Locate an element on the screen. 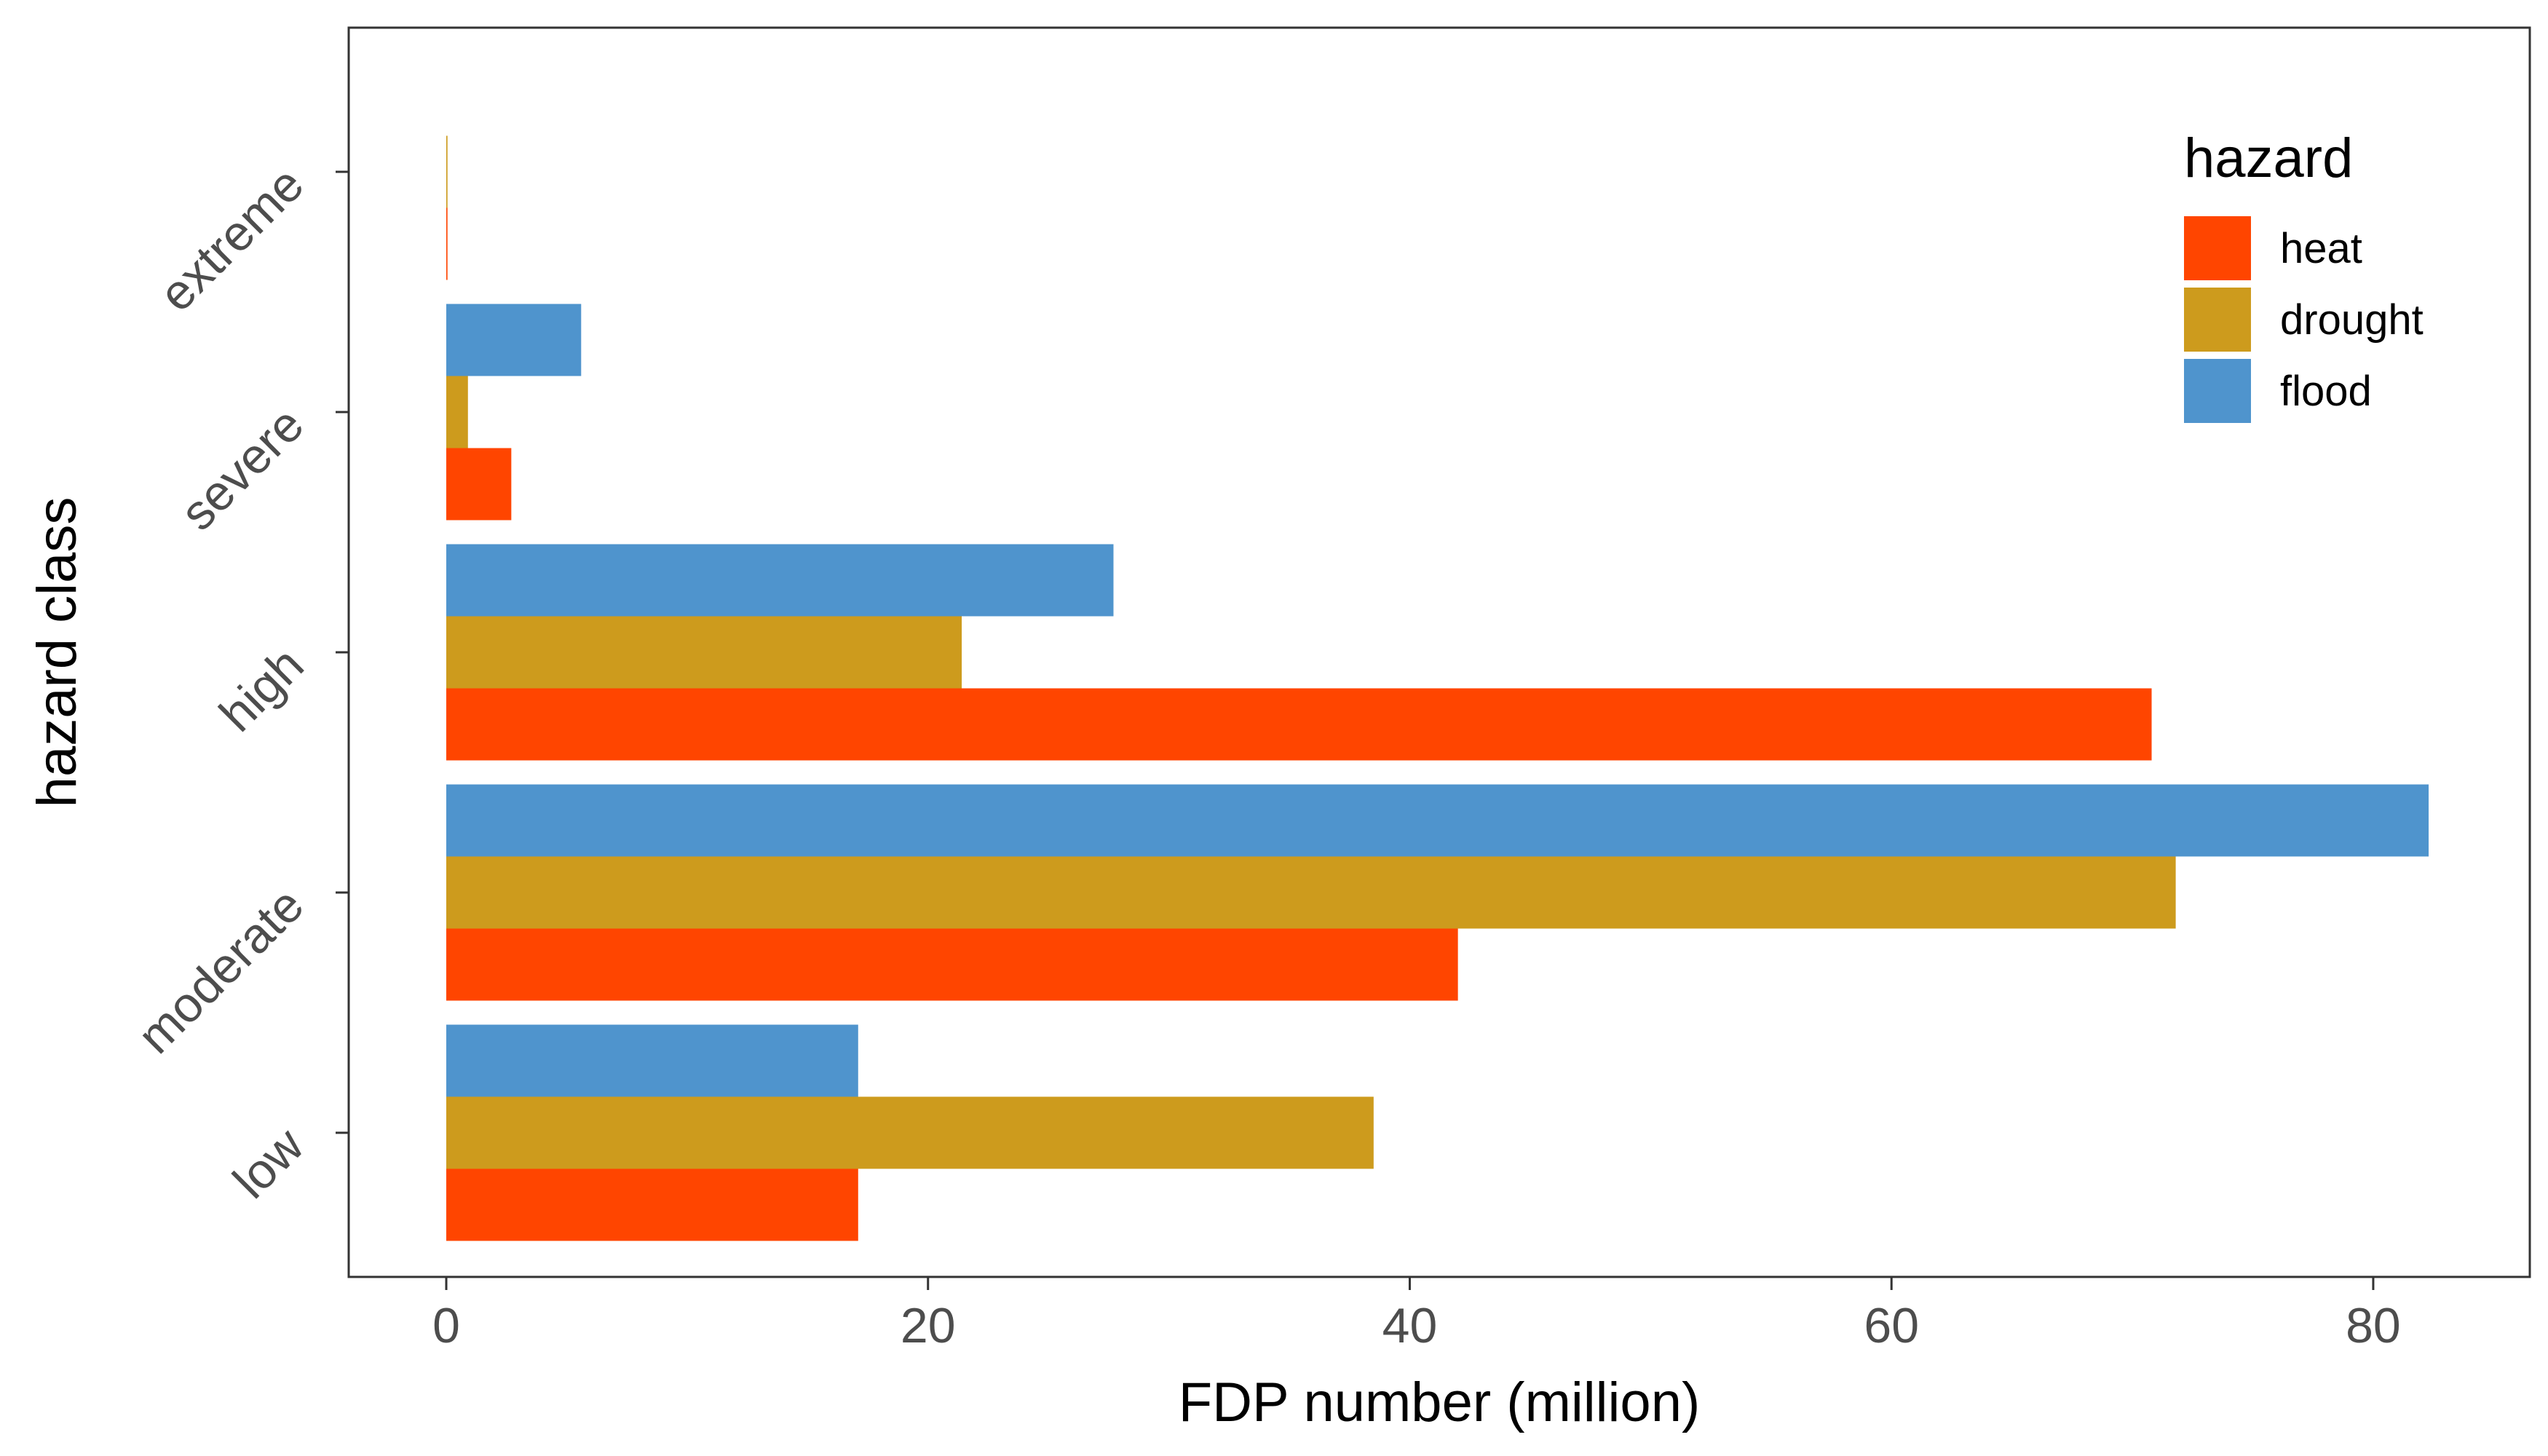  y-tick-label-extreme: extreme is located at coordinates (231, 239).